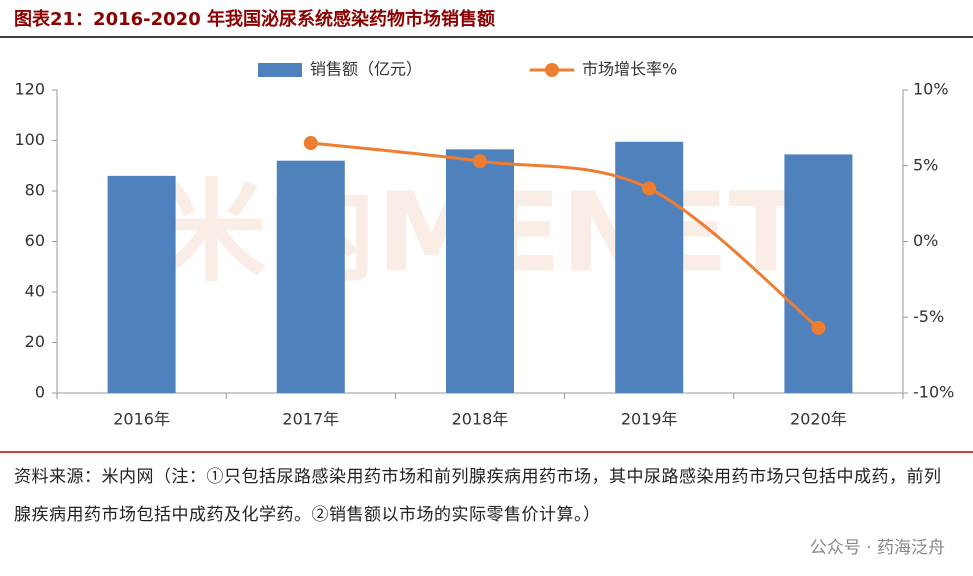  Describe the element at coordinates (649, 419) in the screenshot. I see `x-tick-label: 2019年` at that location.